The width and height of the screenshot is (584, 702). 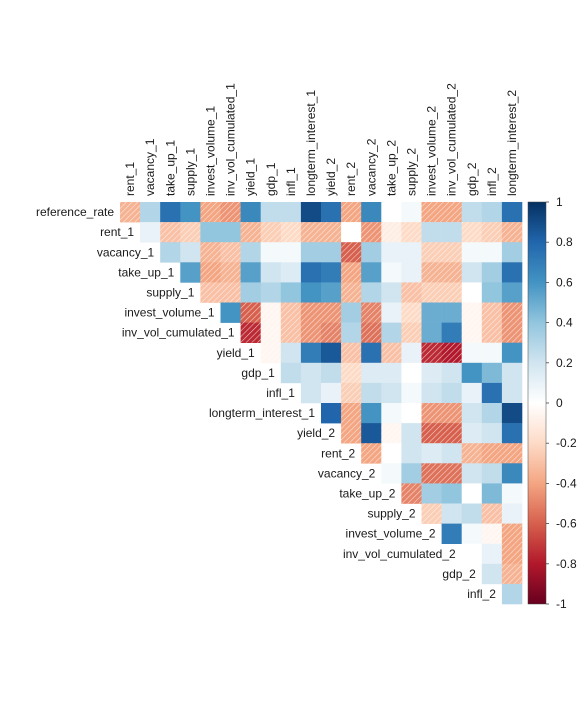 What do you see at coordinates (351, 179) in the screenshot?
I see `column-label-rent_2: rent_2` at bounding box center [351, 179].